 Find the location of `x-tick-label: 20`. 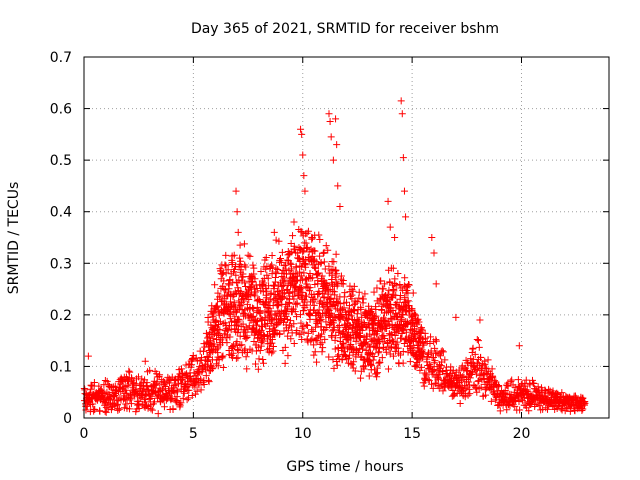

x-tick-label: 20 is located at coordinates (522, 434).